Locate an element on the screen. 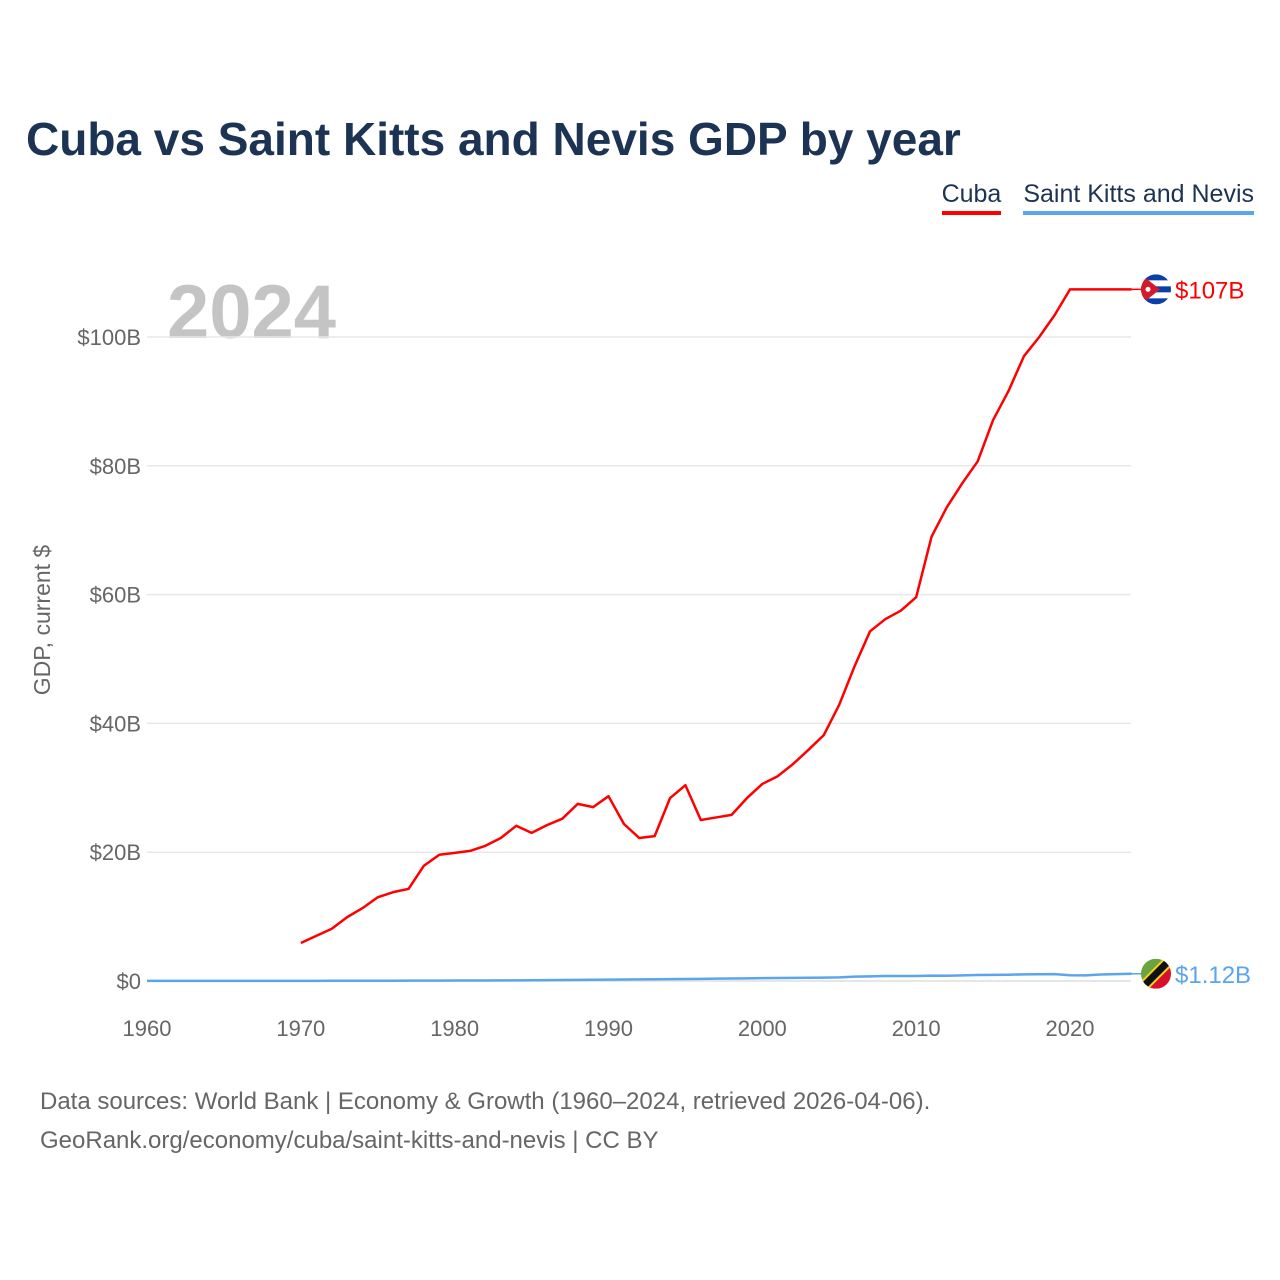 The height and width of the screenshot is (1280, 1280). y-tick-label: $40B is located at coordinates (115, 723).